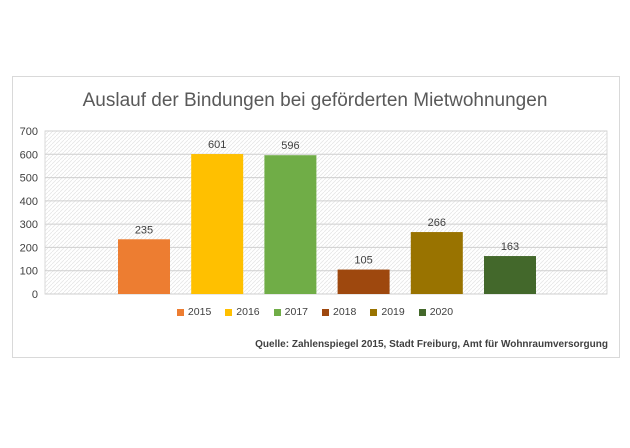 Image resolution: width=630 pixels, height=448 pixels. I want to click on legend: 2015 2016 2017 2018 2019 2020, so click(315, 312).